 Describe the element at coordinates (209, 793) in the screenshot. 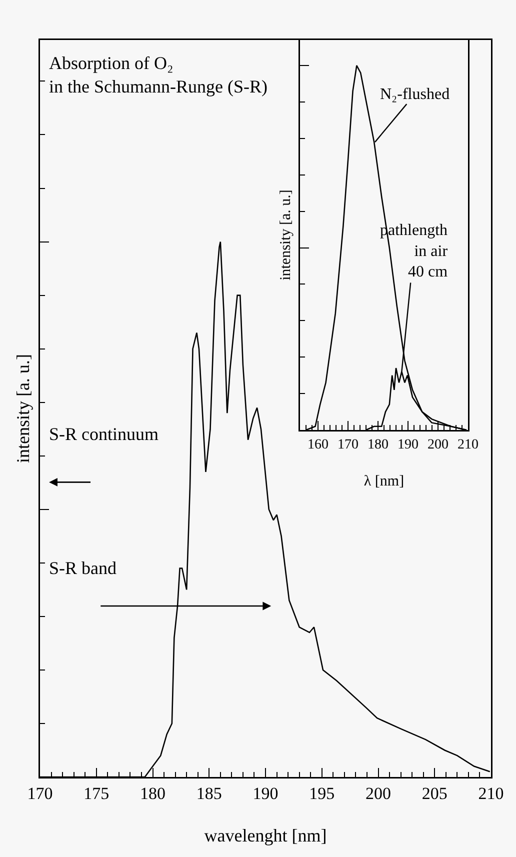

I see `x-tick-label: 185` at that location.